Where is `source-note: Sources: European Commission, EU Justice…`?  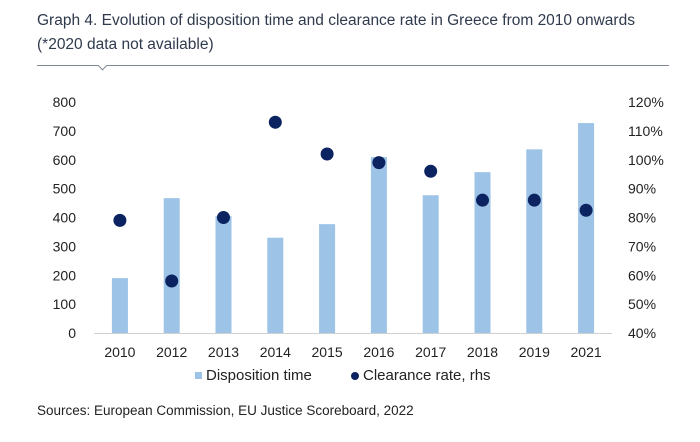 source-note: Sources: European Commission, EU Justice… is located at coordinates (225, 410).